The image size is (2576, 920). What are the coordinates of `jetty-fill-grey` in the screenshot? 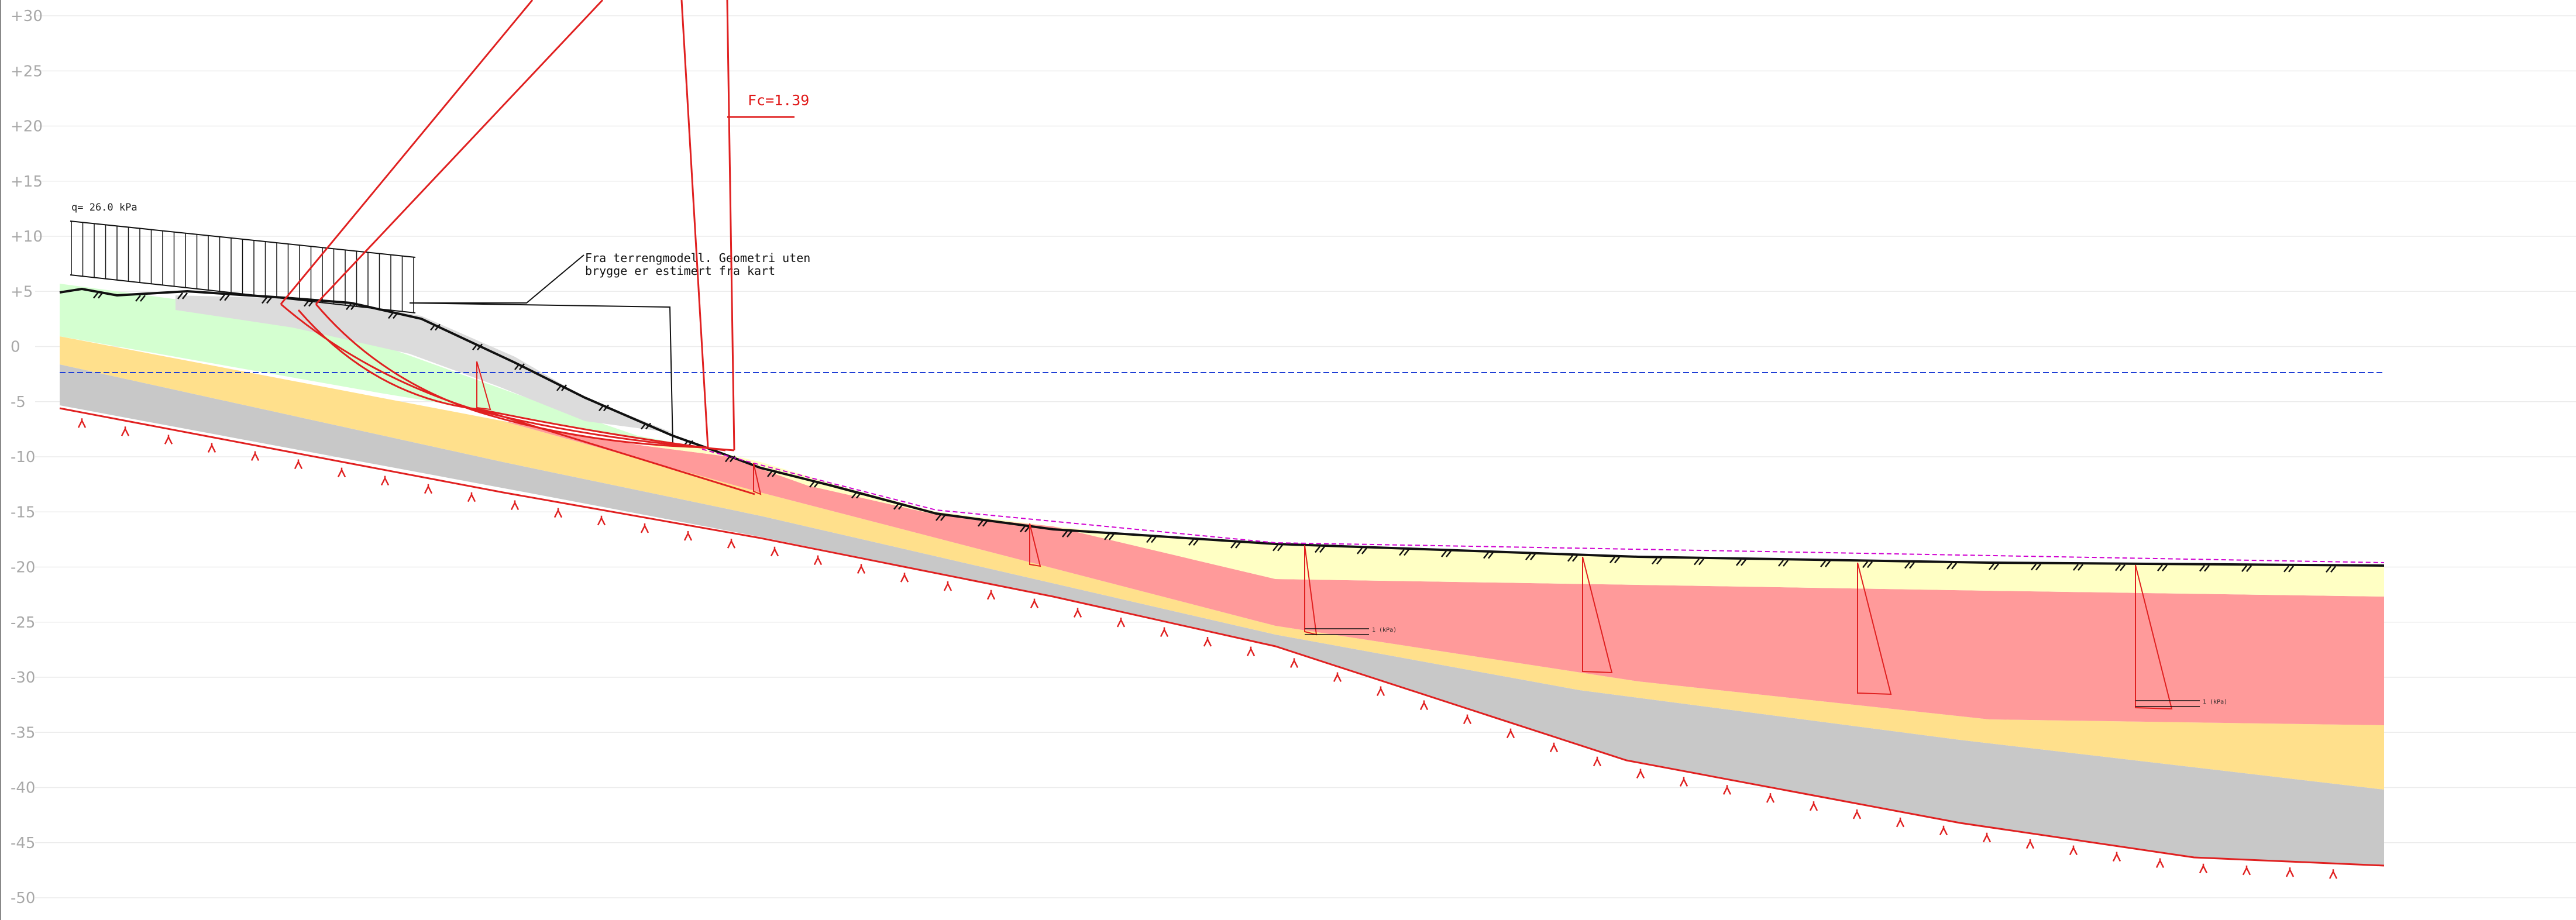 It's located at (424, 364).